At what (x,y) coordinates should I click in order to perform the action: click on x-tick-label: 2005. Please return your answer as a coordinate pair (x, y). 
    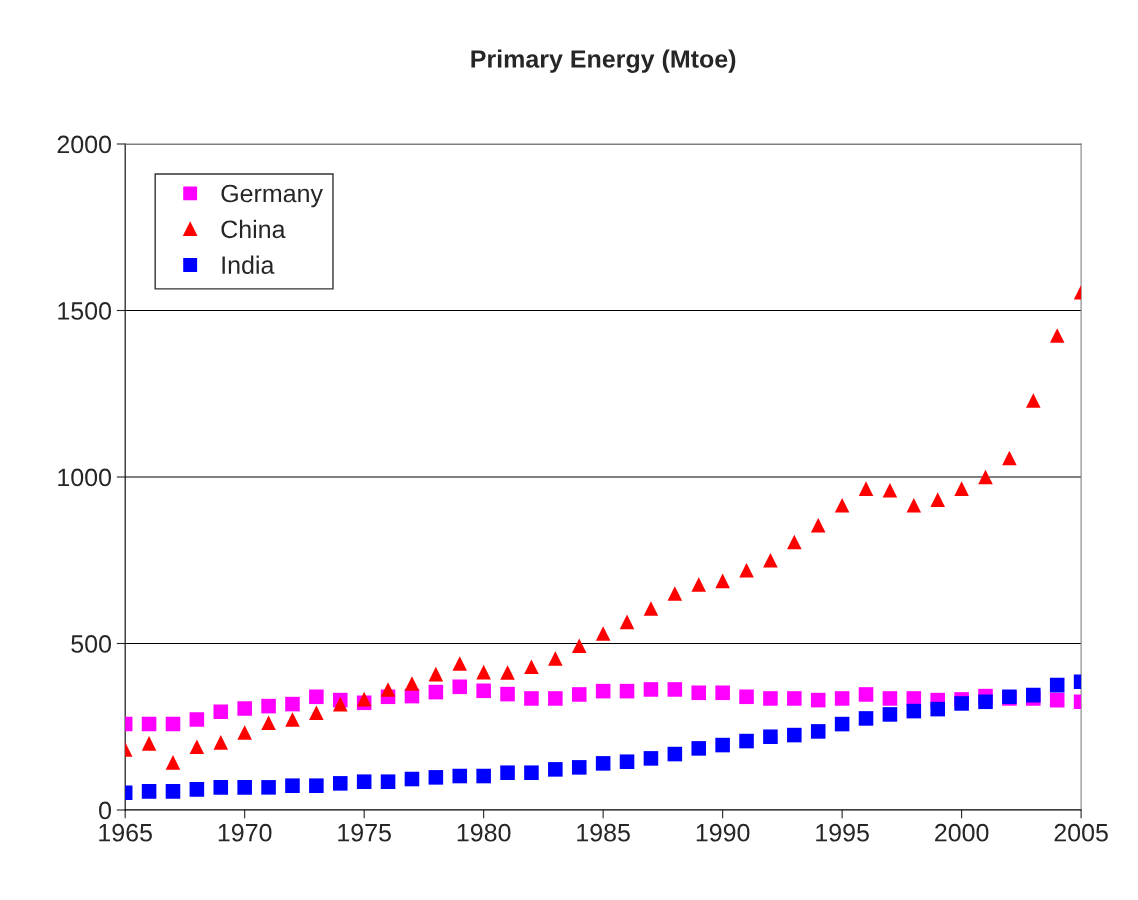
    Looking at the image, I should click on (1081, 832).